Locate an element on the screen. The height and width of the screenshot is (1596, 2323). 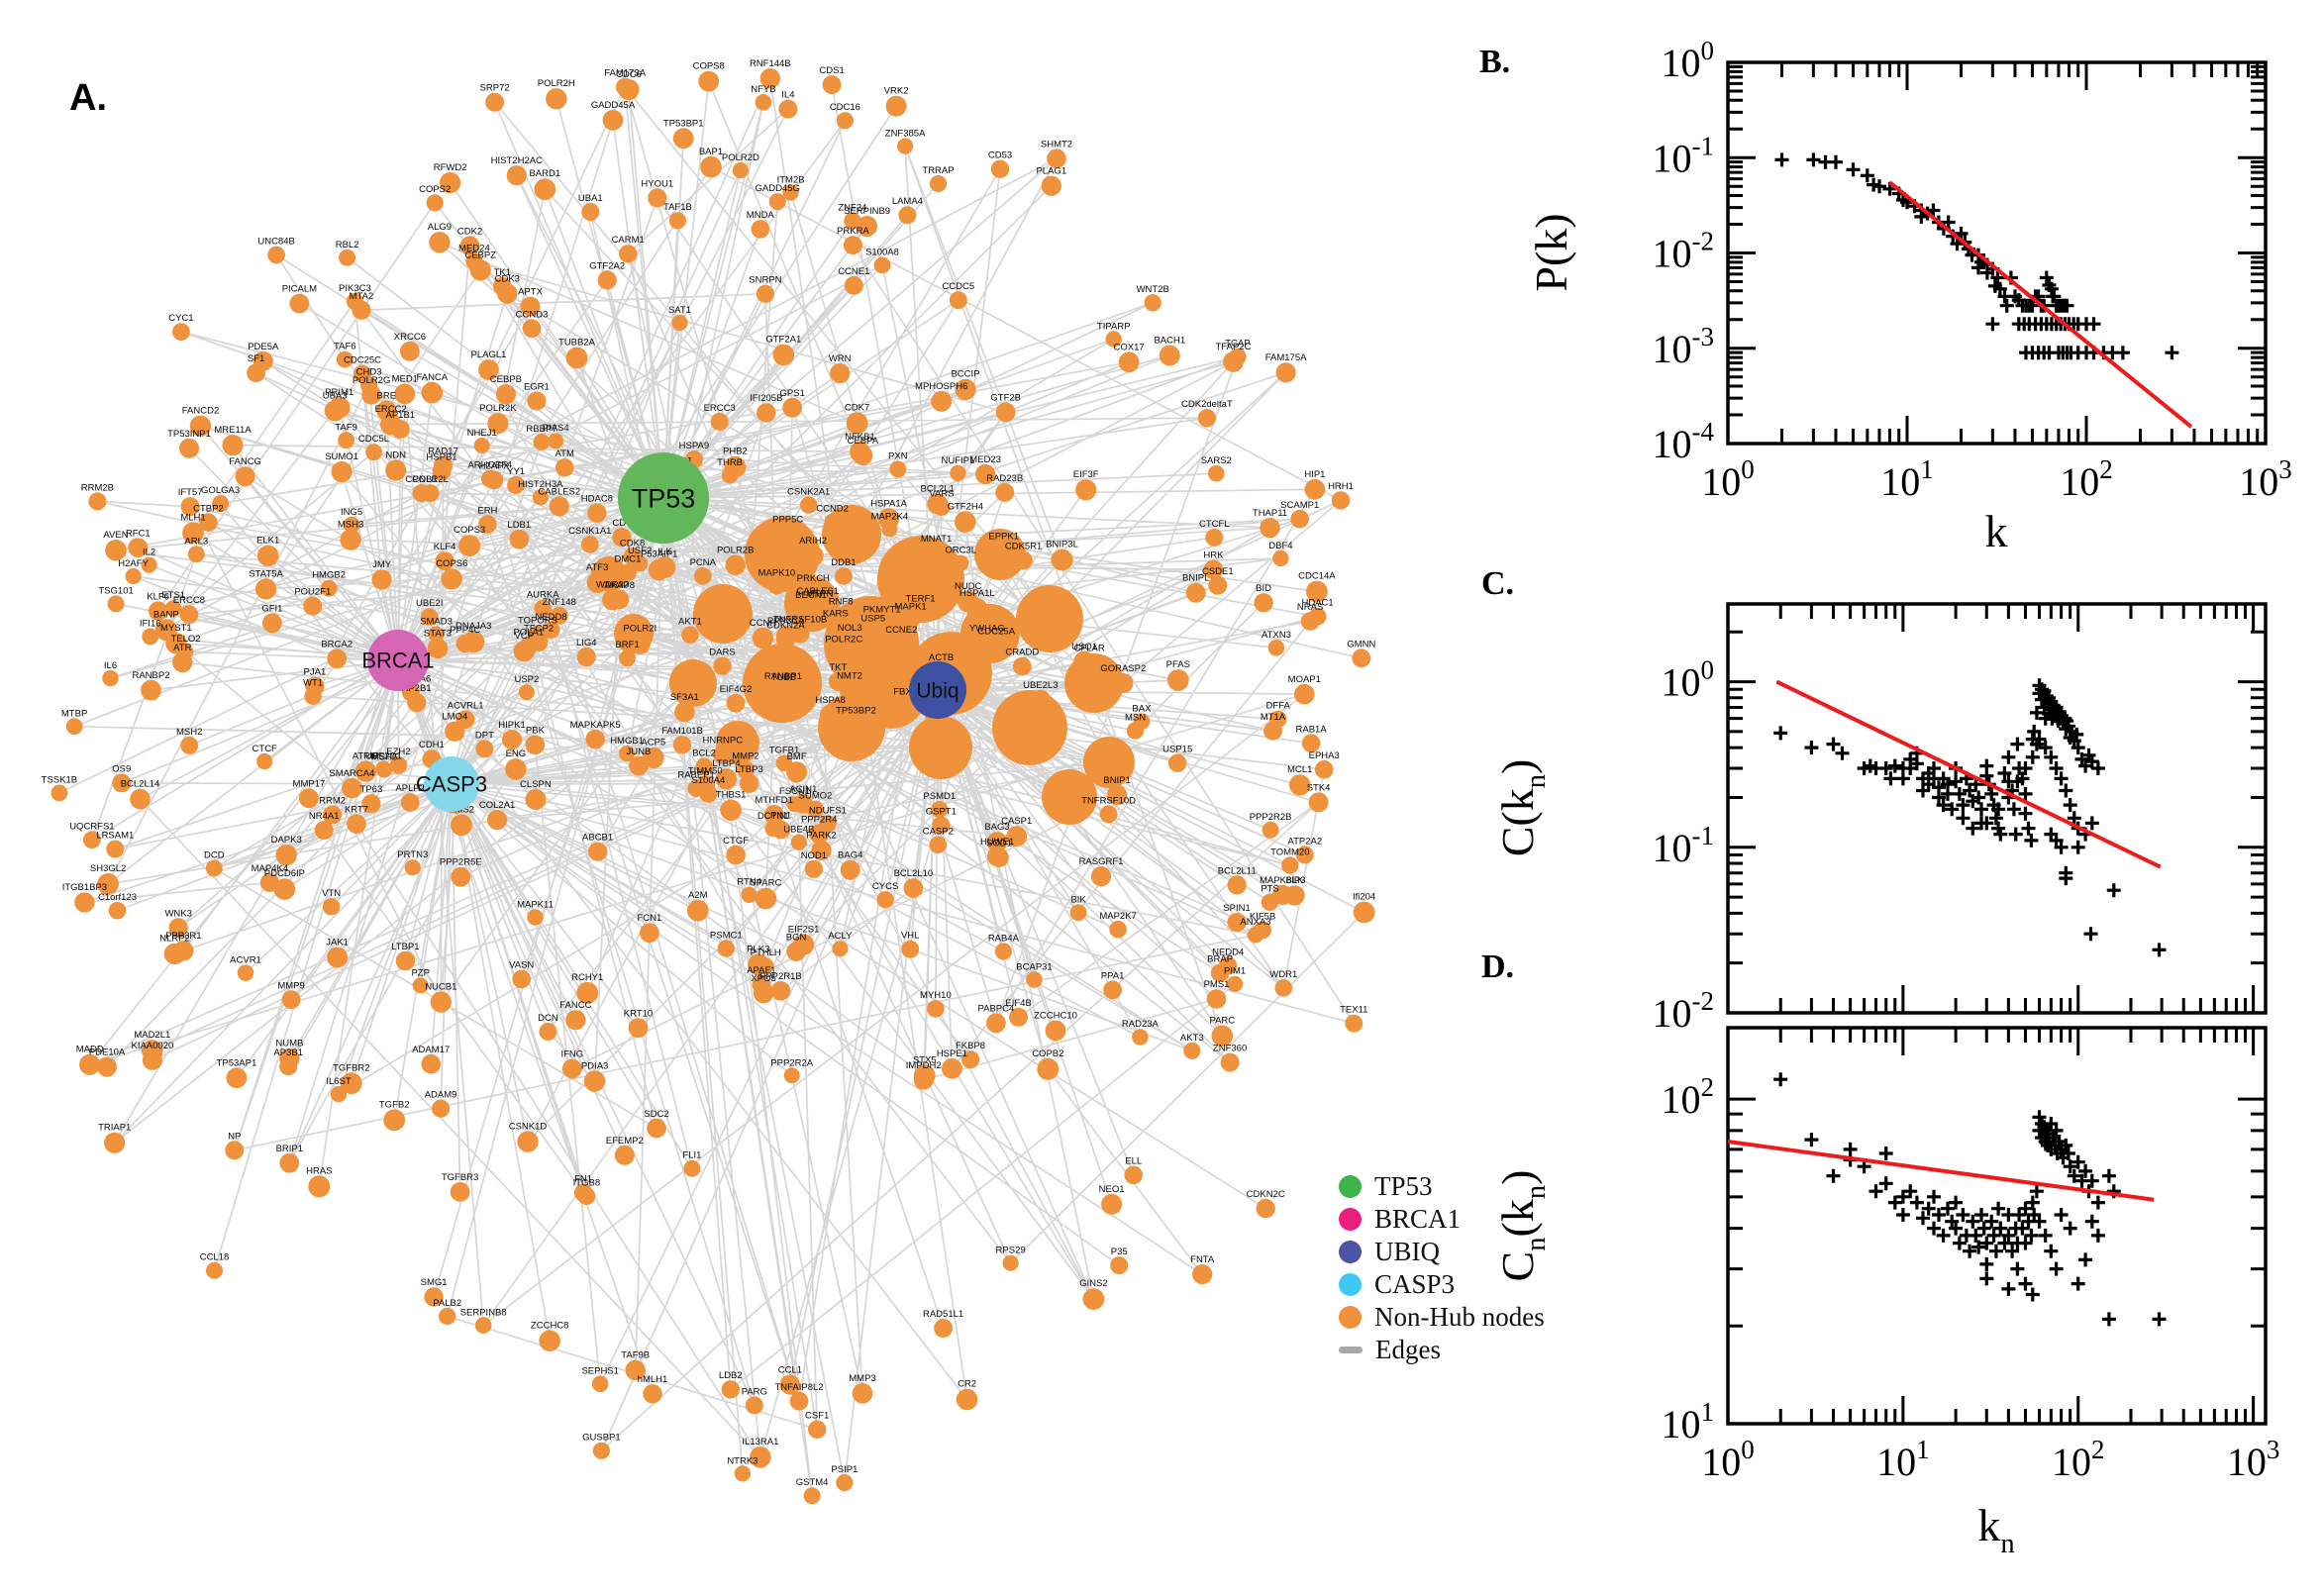
edge-line-icon is located at coordinates (1351, 1350).